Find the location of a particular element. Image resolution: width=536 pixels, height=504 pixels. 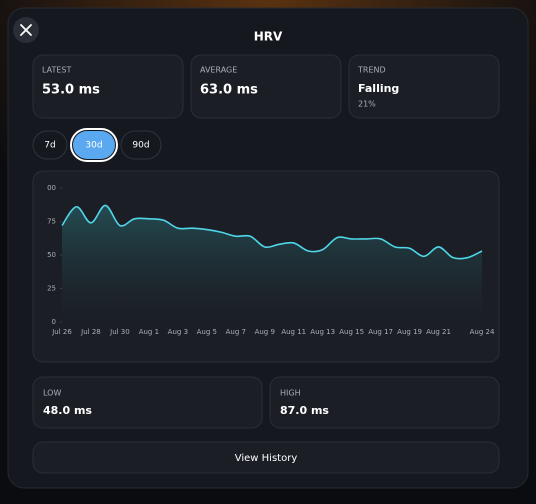

stat-value: 63.0 ms is located at coordinates (229, 90).